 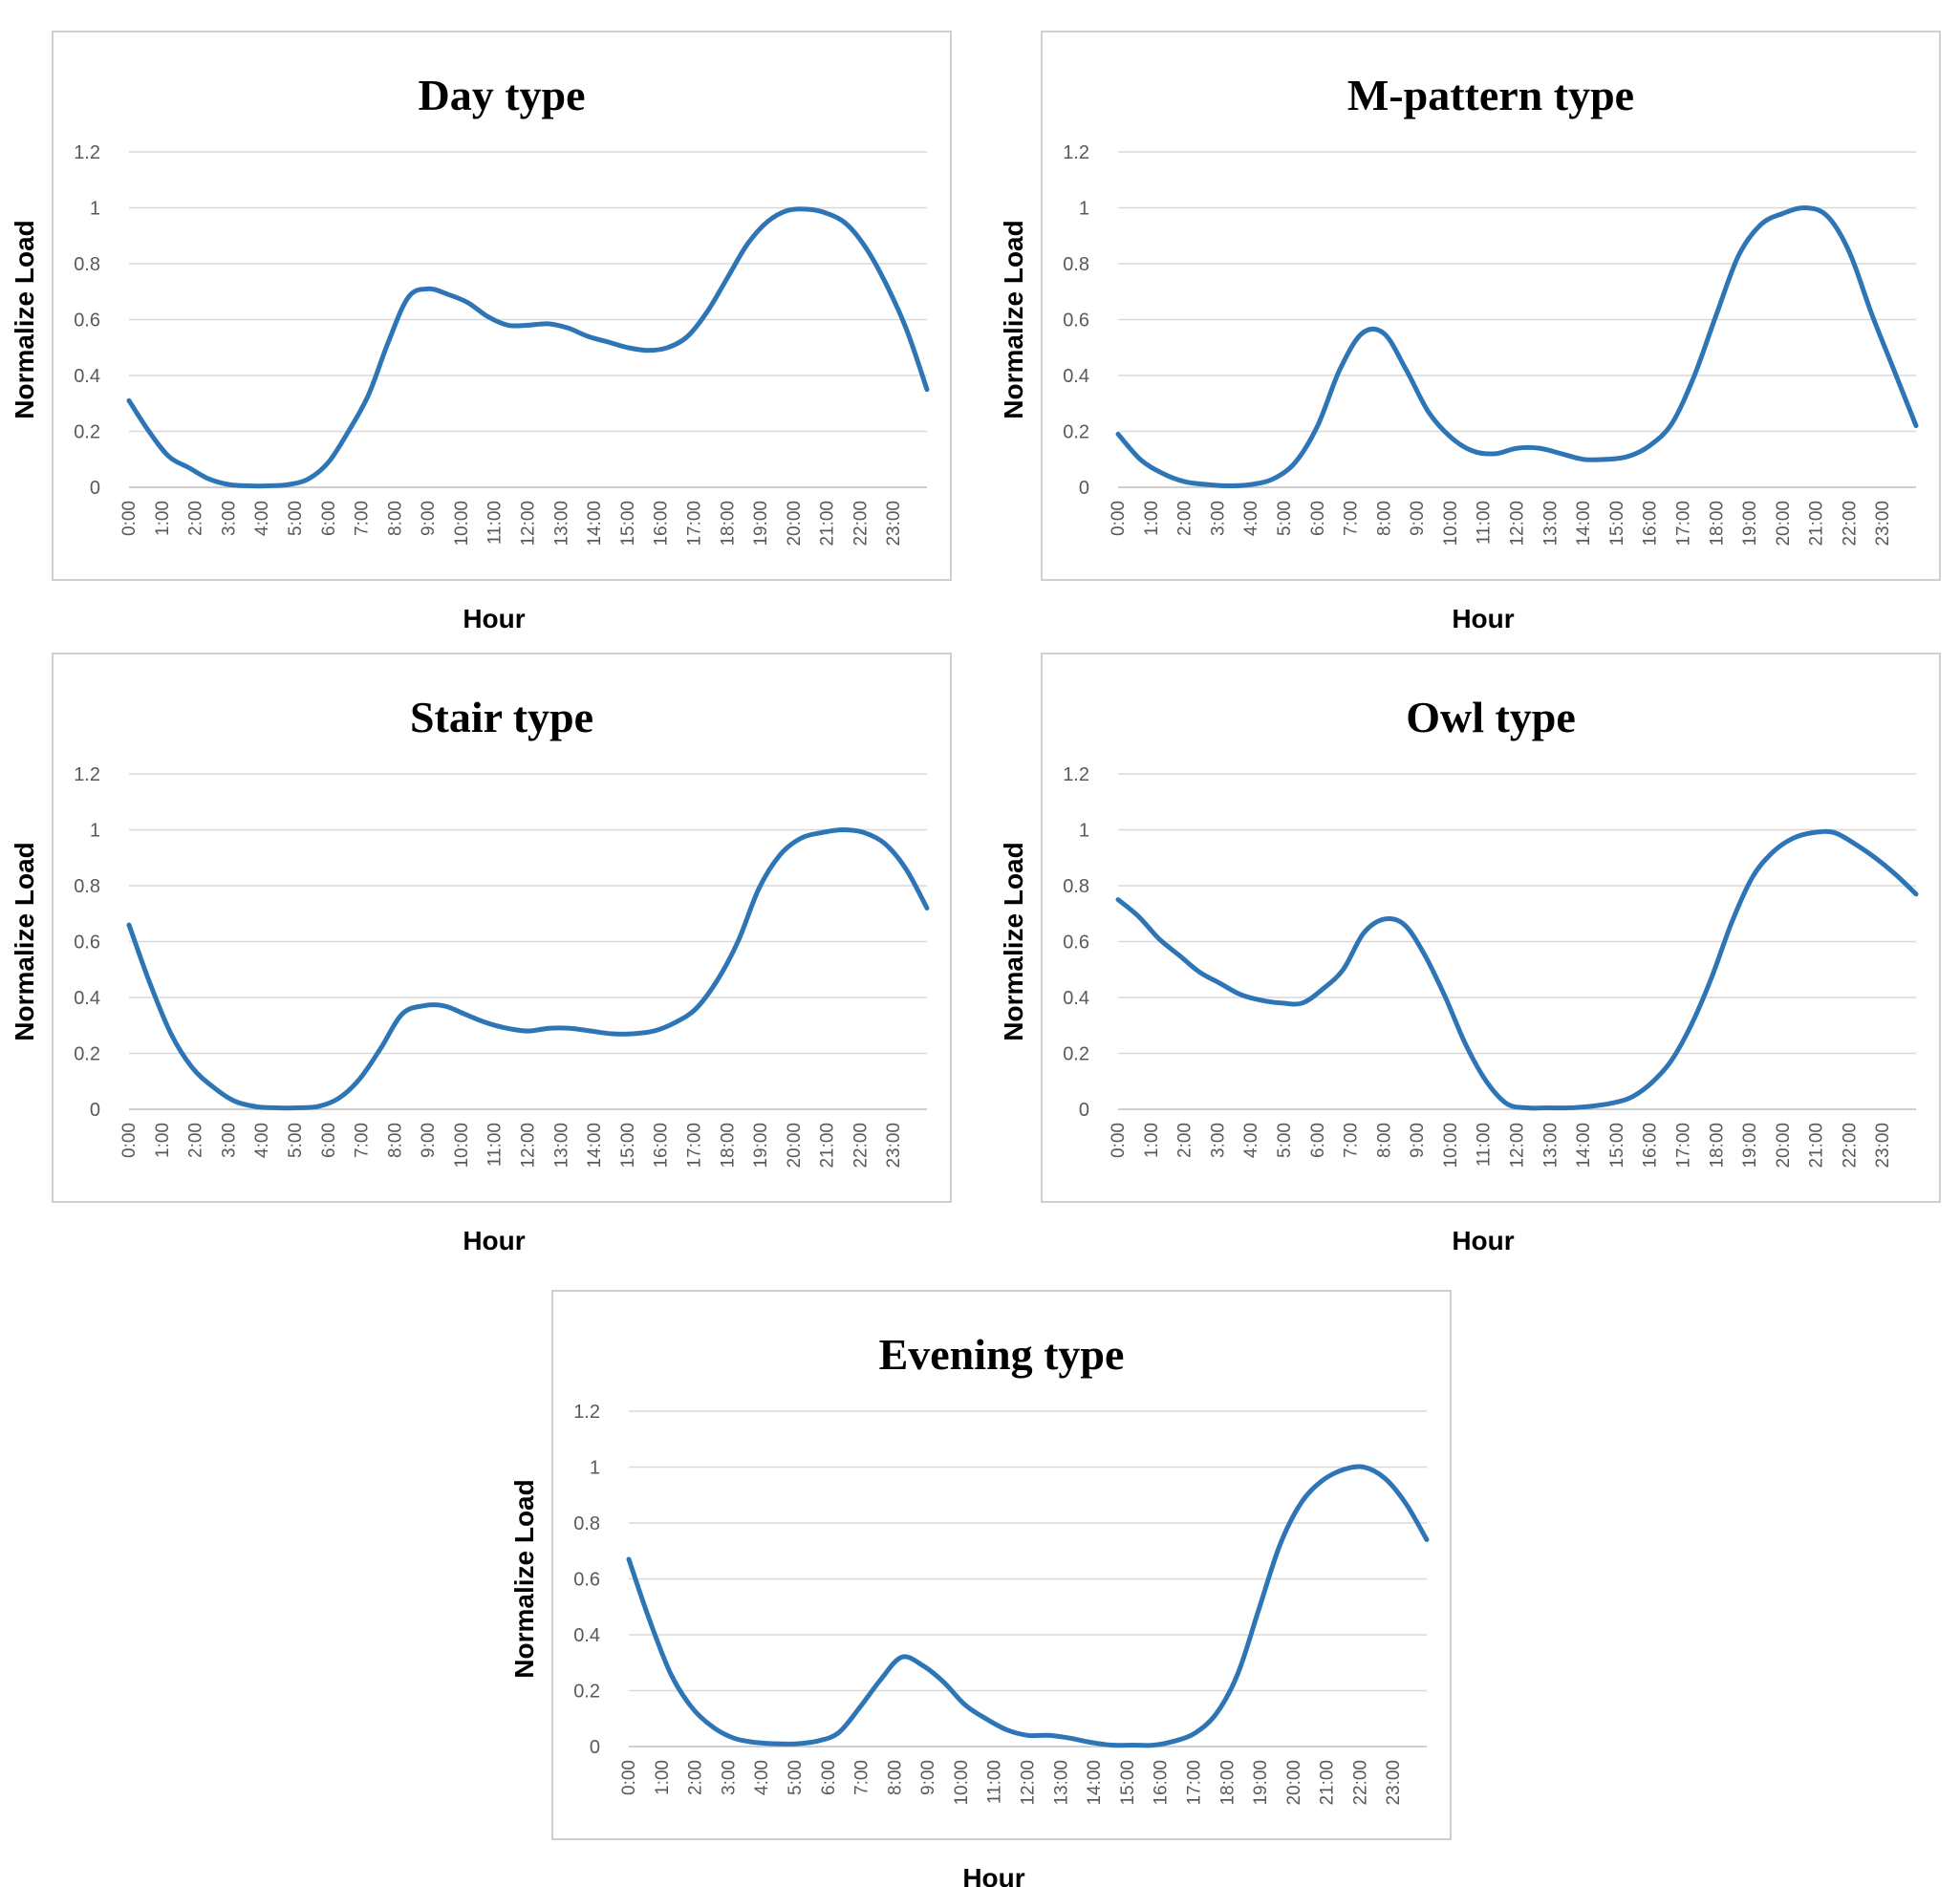 What do you see at coordinates (1194, 1783) in the screenshot?
I see `x-tick-label: 17:00` at bounding box center [1194, 1783].